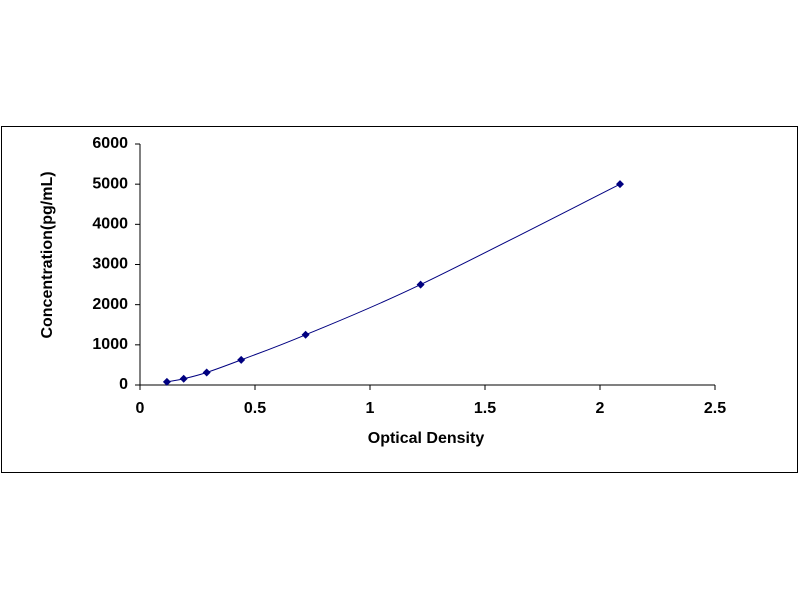 This screenshot has height=600, width=800. I want to click on x-tick-label: 2, so click(600, 408).